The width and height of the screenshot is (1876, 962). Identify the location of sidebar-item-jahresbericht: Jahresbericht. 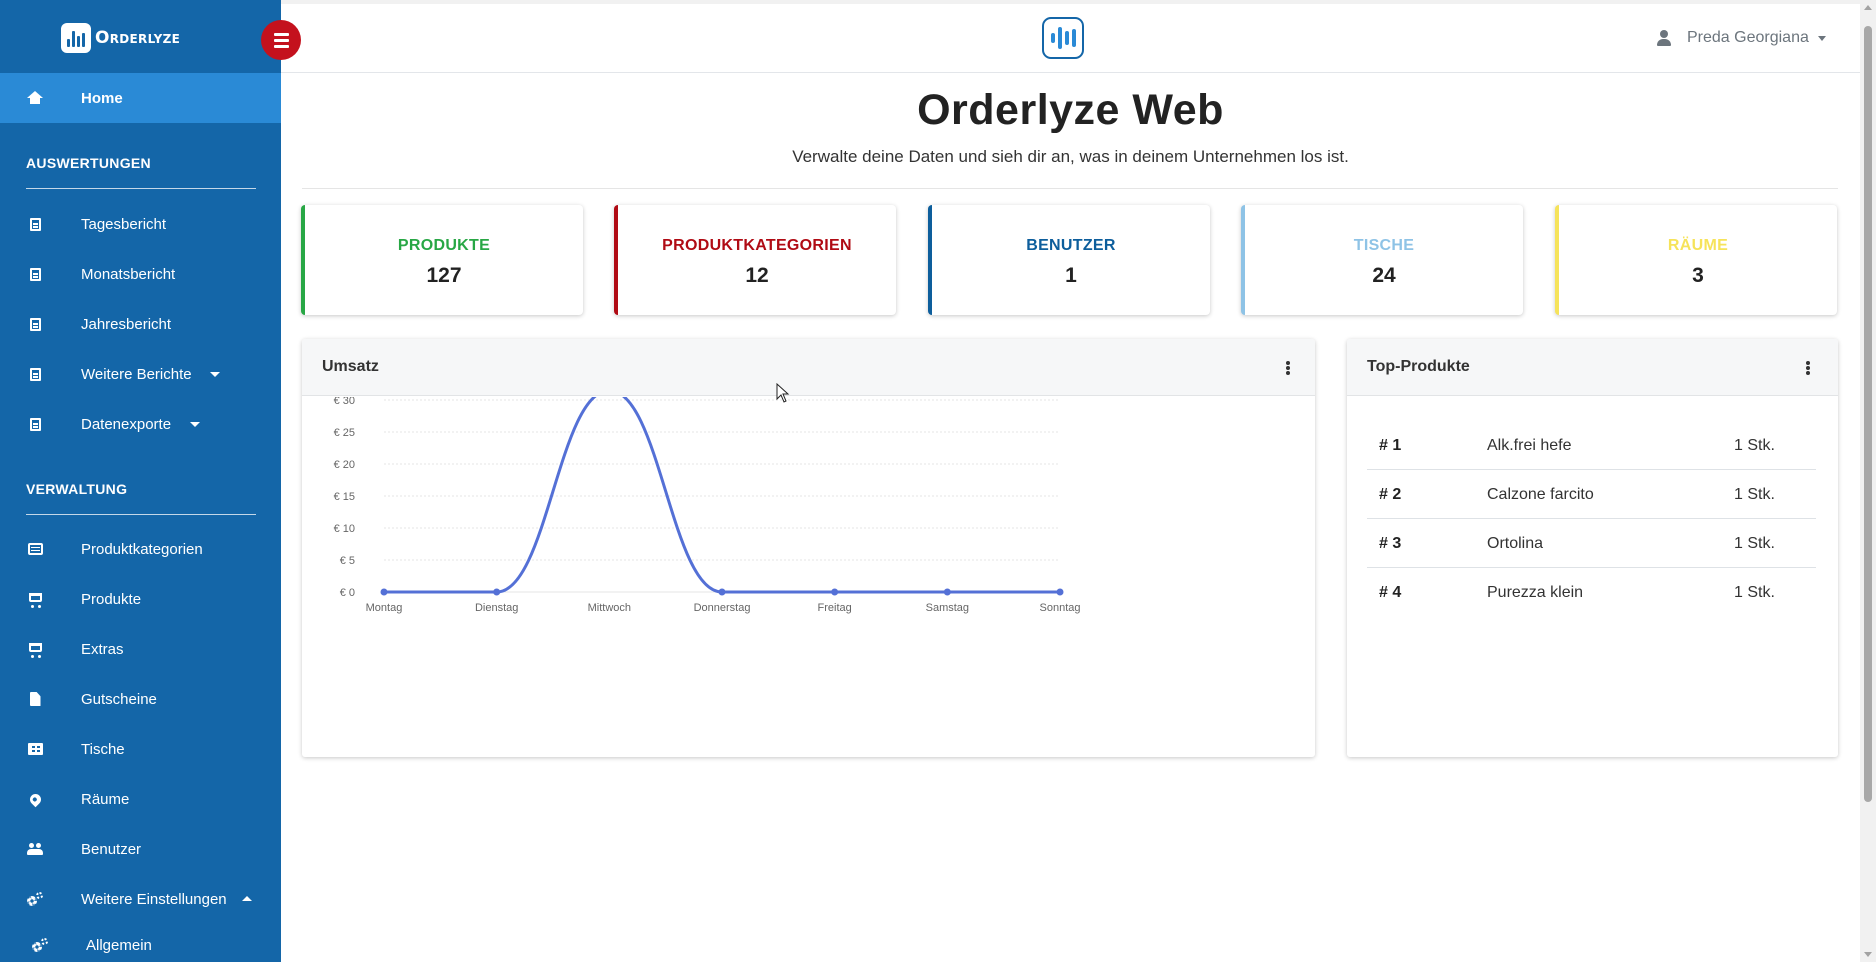
(140, 324).